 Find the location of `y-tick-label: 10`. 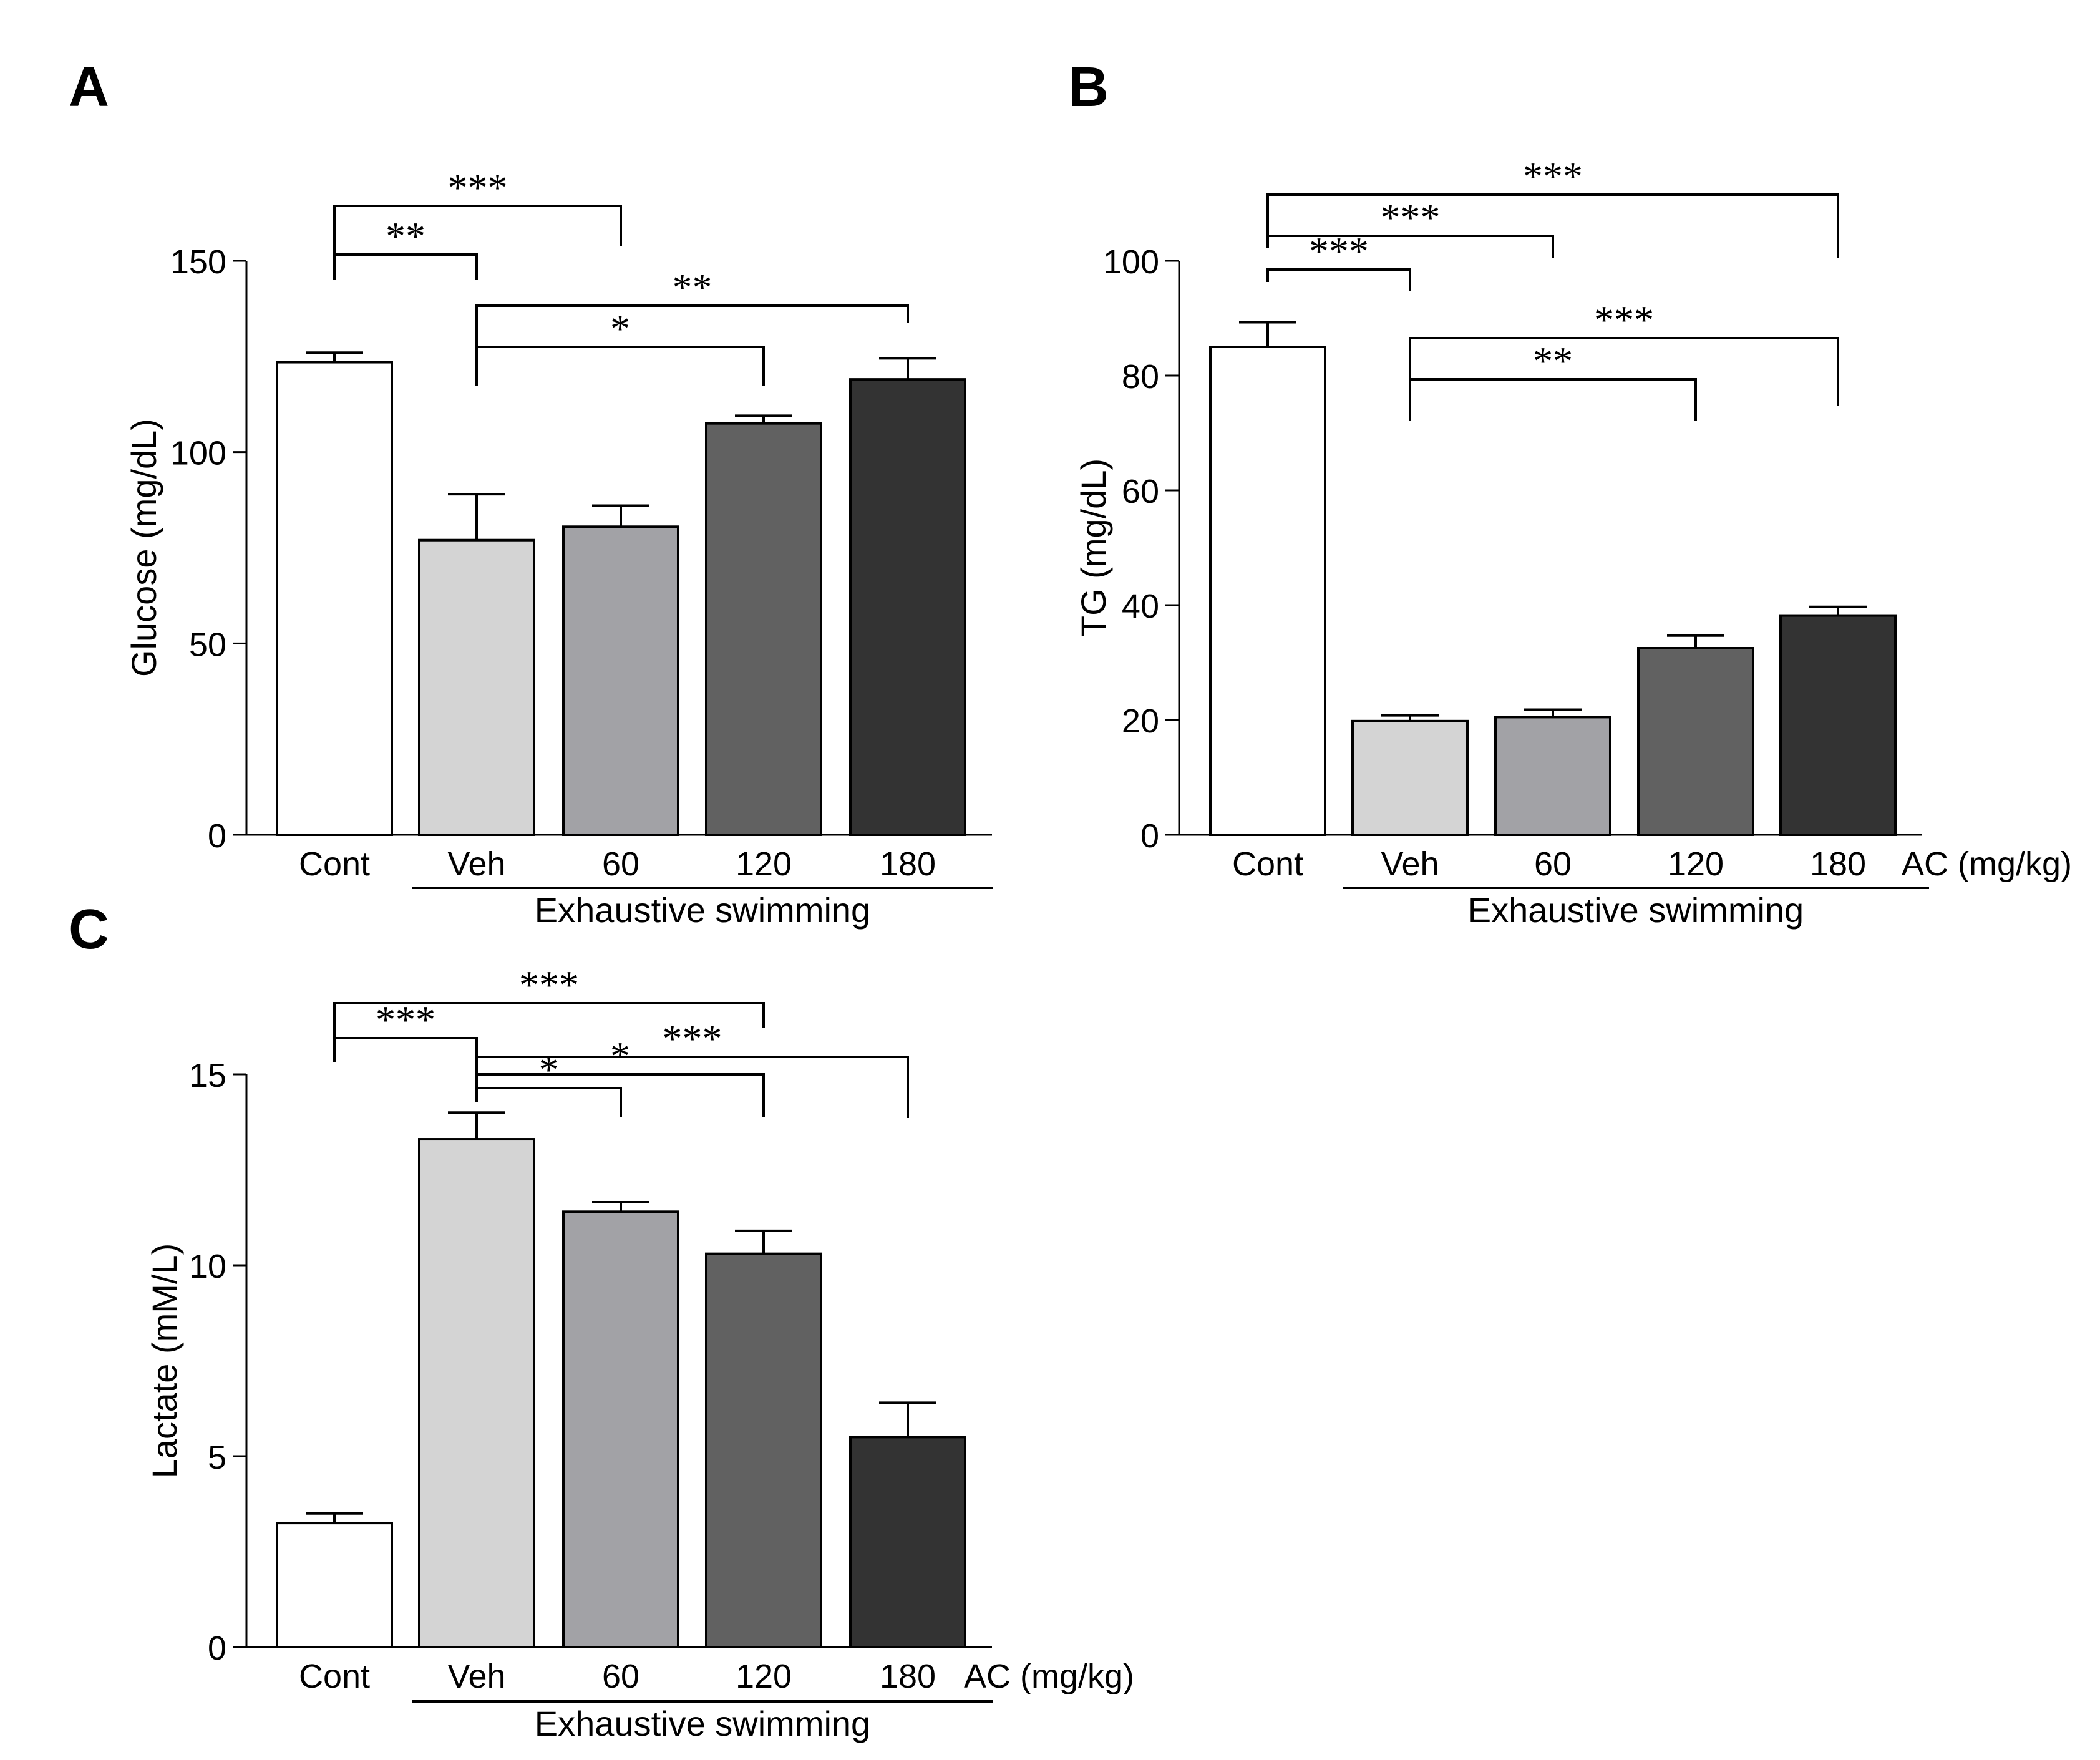

y-tick-label: 10 is located at coordinates (207, 1266).